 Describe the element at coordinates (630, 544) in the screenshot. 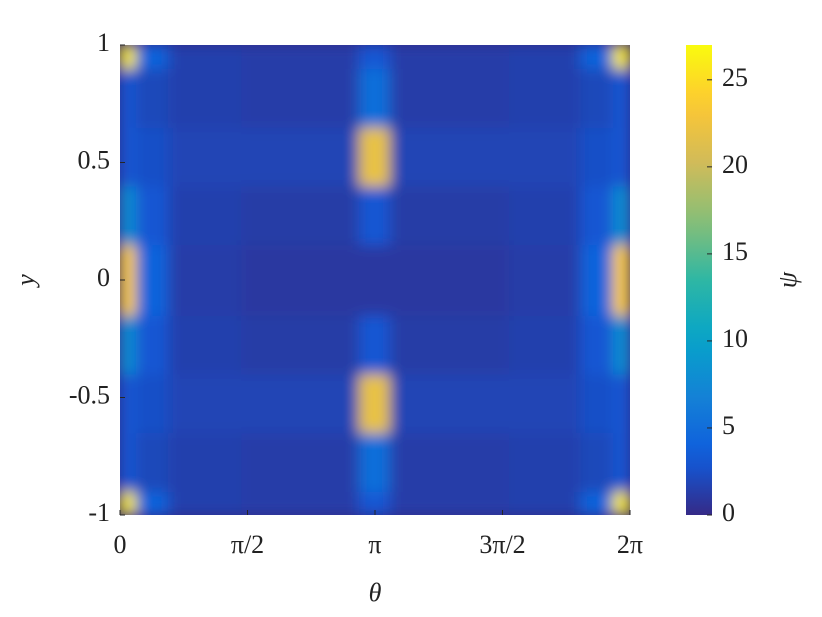

I see `x-tick-label: 2π` at that location.